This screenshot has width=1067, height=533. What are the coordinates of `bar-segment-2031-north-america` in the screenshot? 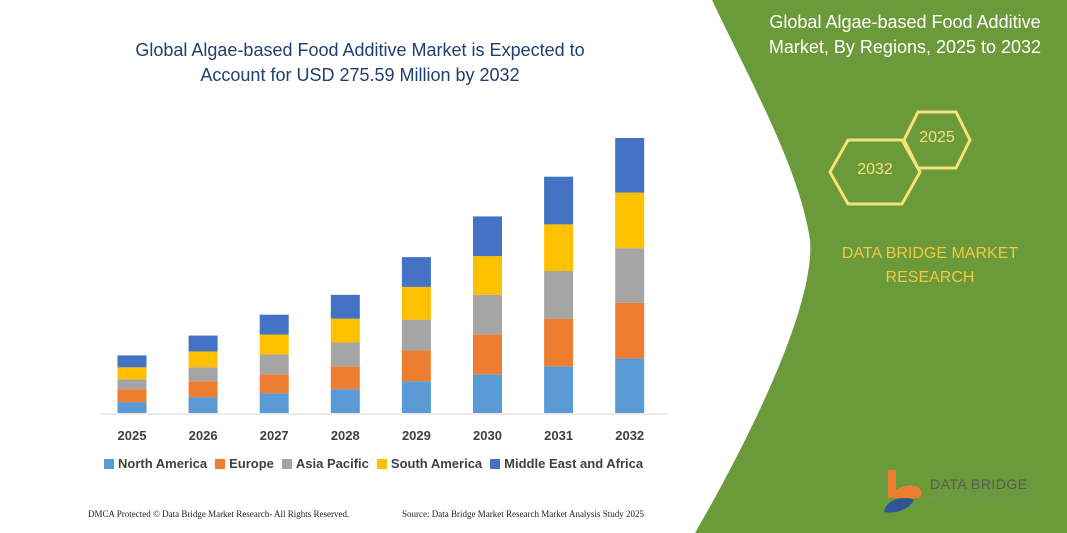 It's located at (559, 389).